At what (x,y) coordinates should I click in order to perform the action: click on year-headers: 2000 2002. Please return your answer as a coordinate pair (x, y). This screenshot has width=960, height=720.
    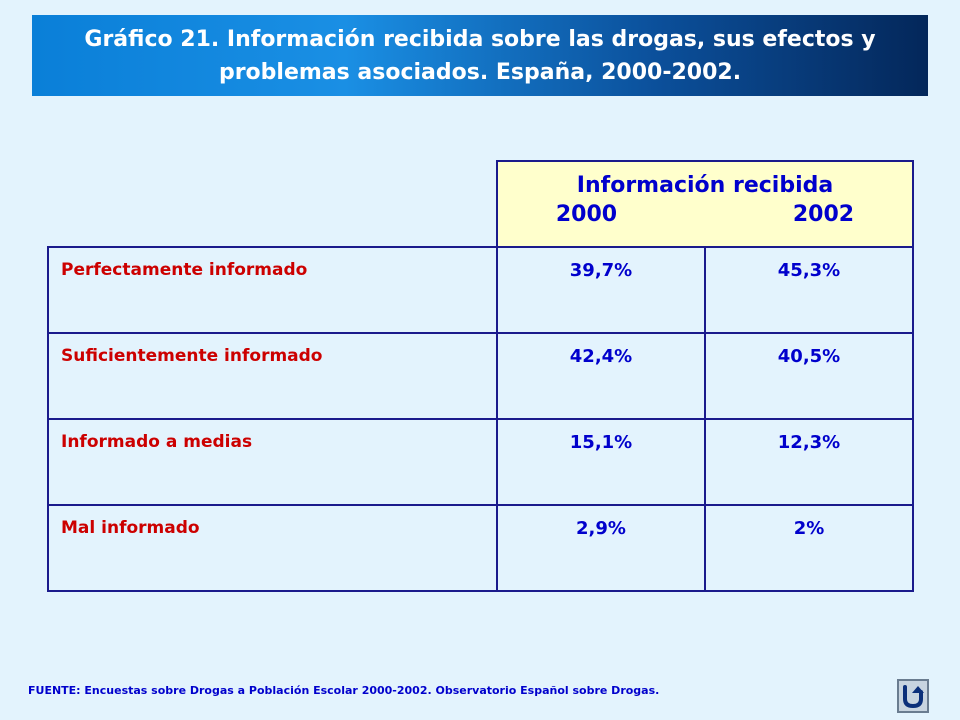
    Looking at the image, I should click on (705, 214).